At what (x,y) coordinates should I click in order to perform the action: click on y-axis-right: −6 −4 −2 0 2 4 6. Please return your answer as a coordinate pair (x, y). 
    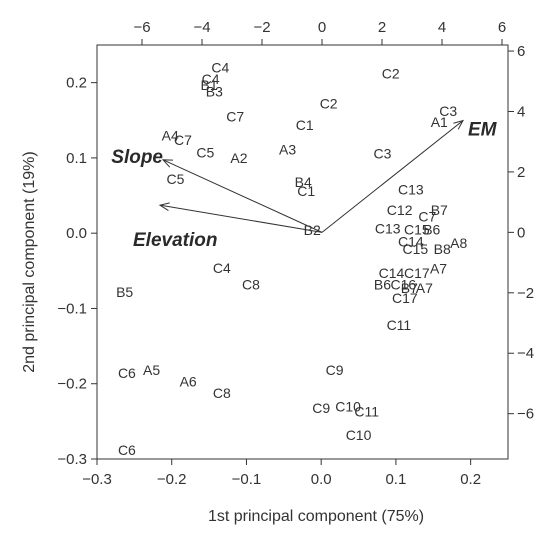
    Looking at the image, I should click on (521, 233).